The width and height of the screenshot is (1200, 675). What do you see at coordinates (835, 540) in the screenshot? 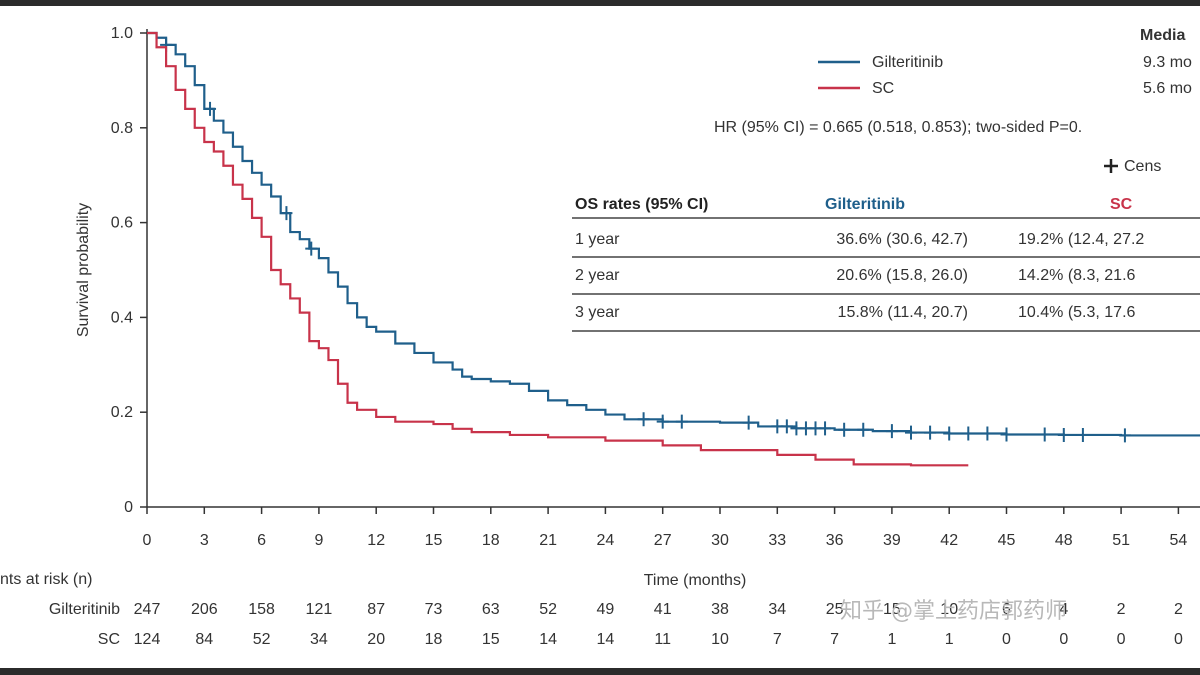
I see `x-tick-label: 36` at bounding box center [835, 540].